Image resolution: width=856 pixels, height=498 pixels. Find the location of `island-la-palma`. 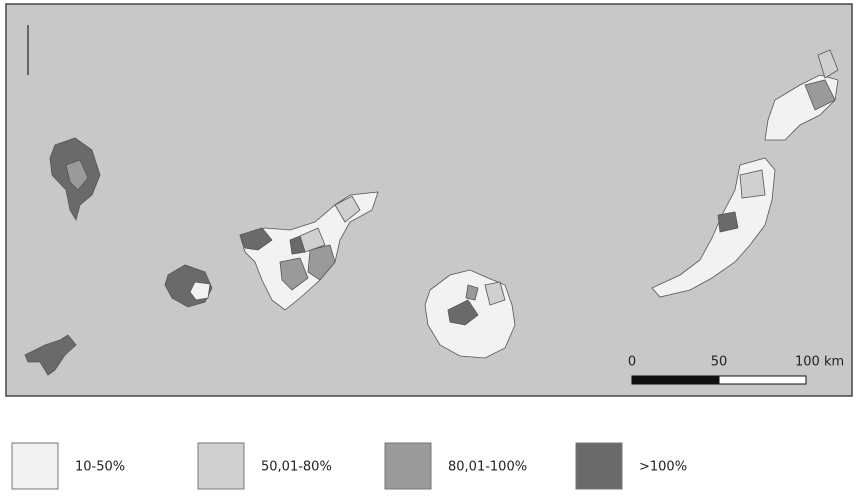

island-la-palma is located at coordinates (75, 179).